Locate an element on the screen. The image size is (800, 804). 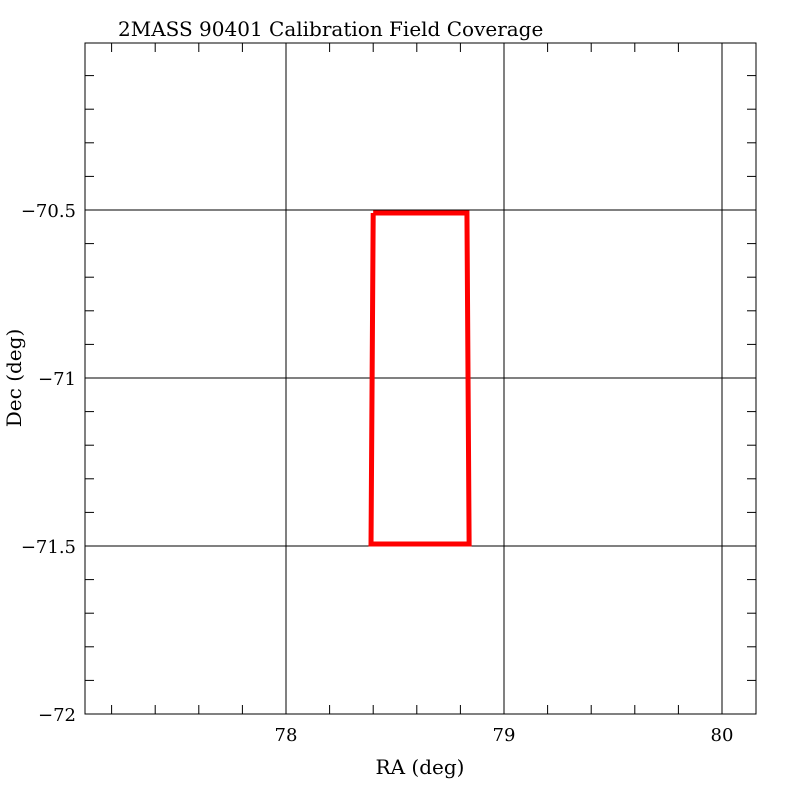
x-tick-label: 78 is located at coordinates (286, 735).